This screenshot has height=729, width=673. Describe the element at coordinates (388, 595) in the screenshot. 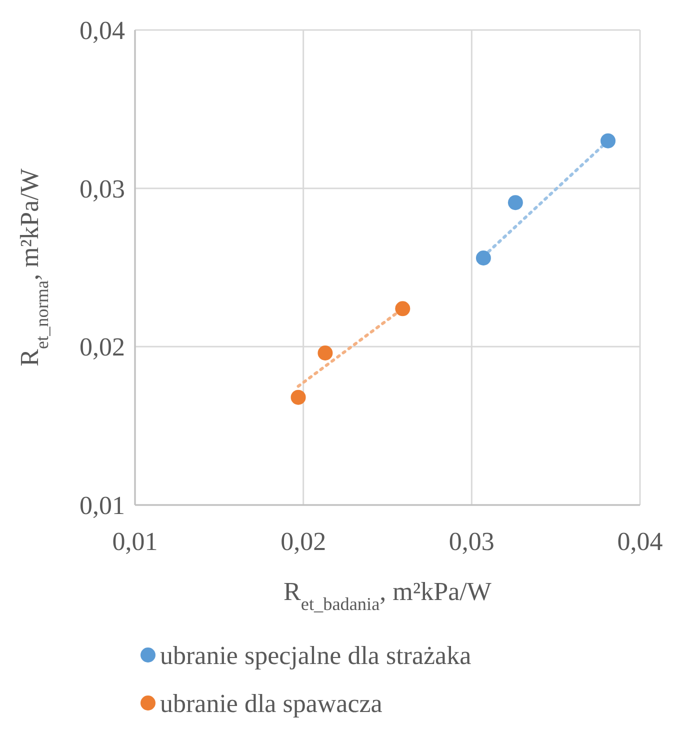

I see `x-axis-title: R$_{et_badania}$, m²kPa/W` at that location.